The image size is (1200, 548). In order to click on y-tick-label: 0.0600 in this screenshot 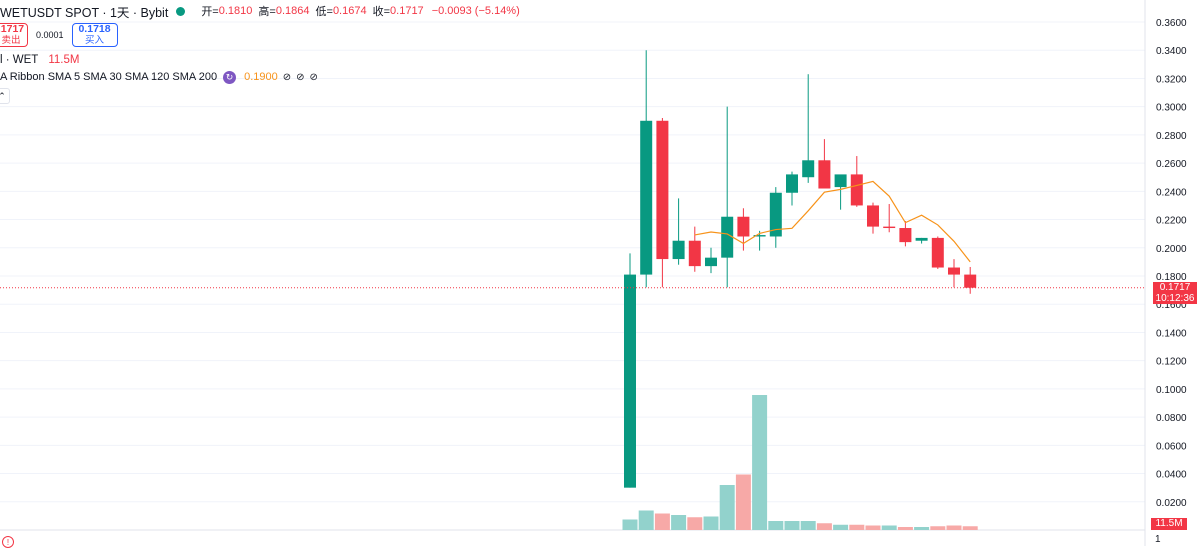, I will do `click(1171, 446)`.